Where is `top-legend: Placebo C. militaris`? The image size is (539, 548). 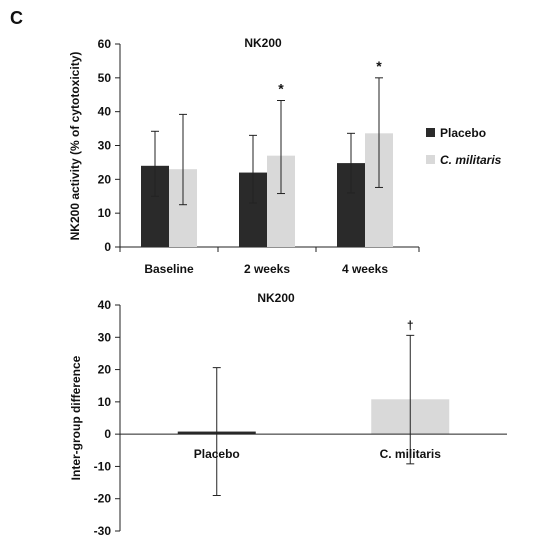 top-legend: Placebo C. militaris is located at coordinates (464, 146).